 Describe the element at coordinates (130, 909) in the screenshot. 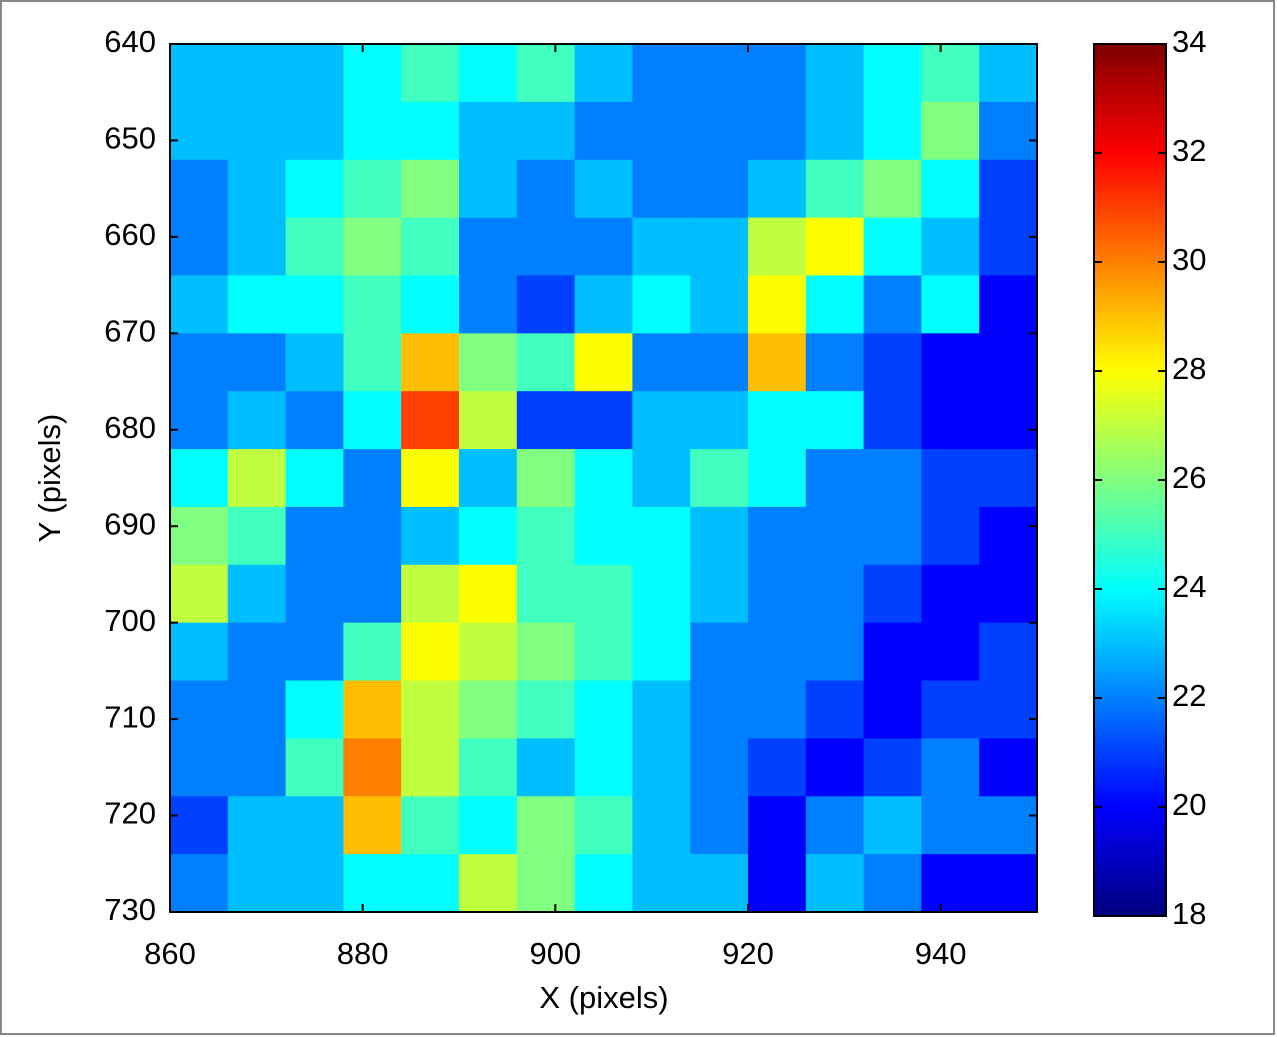

I see `y-tick-label: 730` at that location.